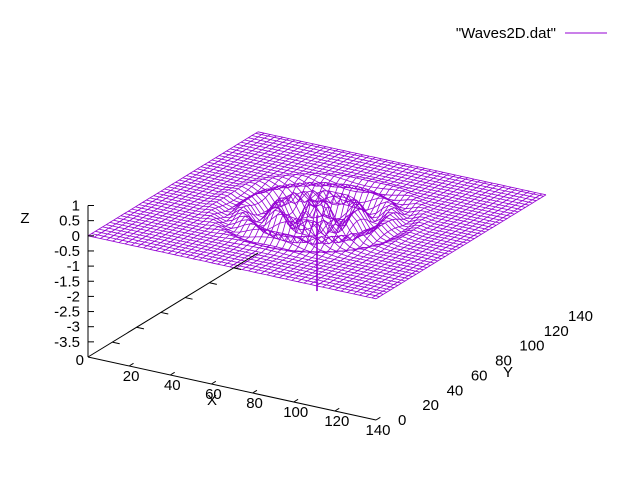 The image size is (640, 480). I want to click on x-tick-label: 80, so click(254, 403).